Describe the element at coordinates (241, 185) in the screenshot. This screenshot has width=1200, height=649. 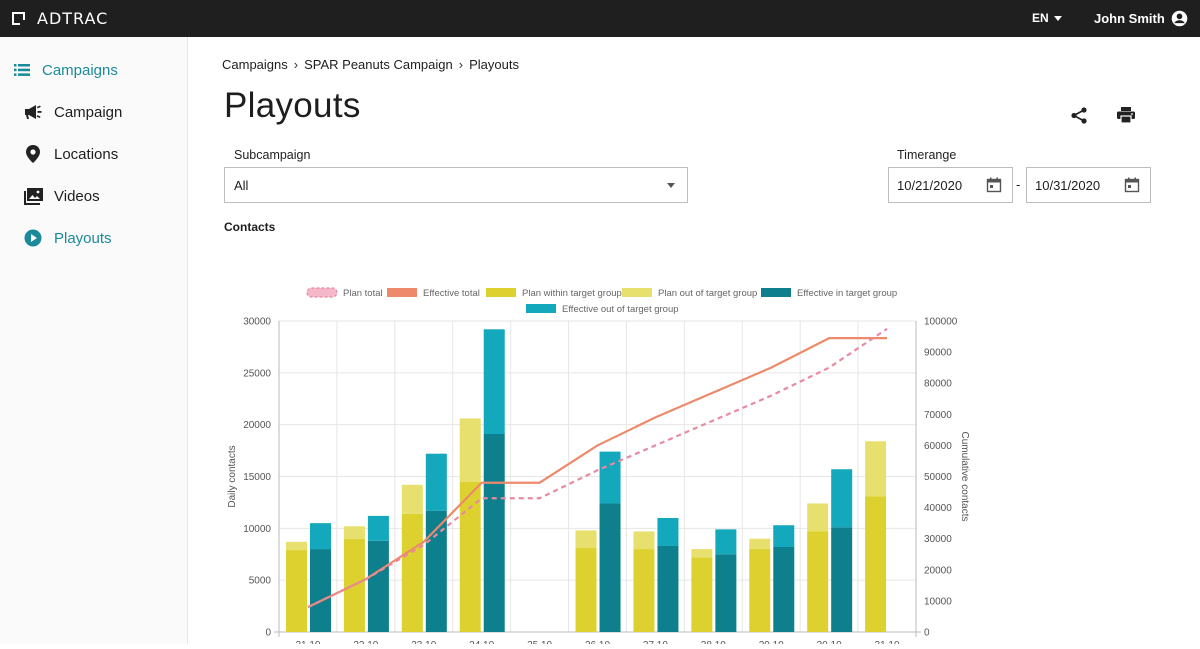
I see `subcampaign-value: All` at that location.